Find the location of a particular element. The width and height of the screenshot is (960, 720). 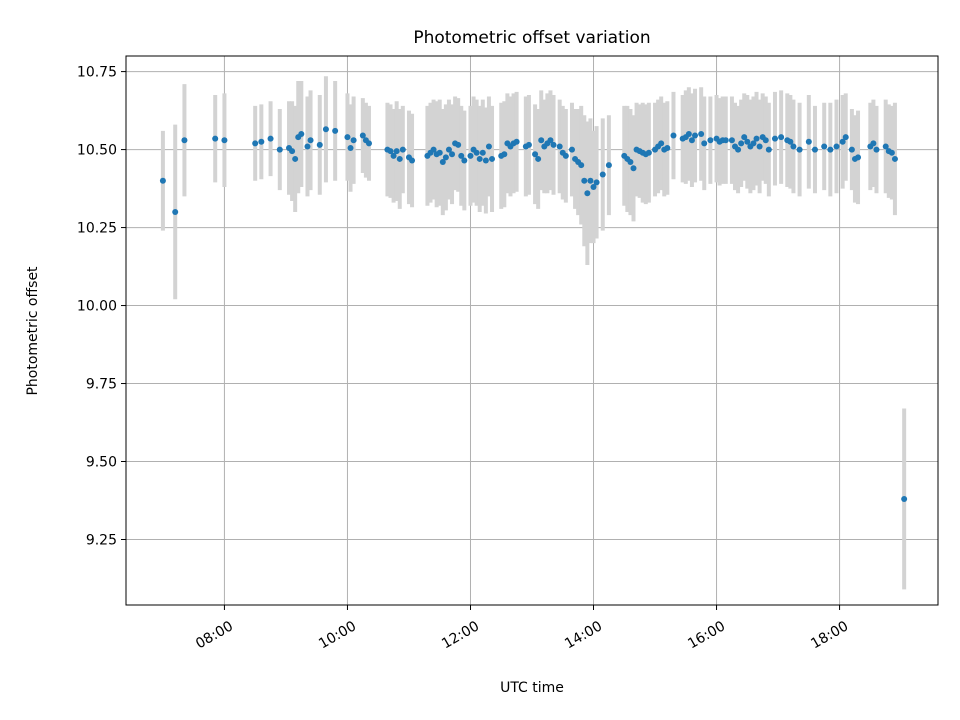

chart-title: Photometric offset variation is located at coordinates (531, 38).